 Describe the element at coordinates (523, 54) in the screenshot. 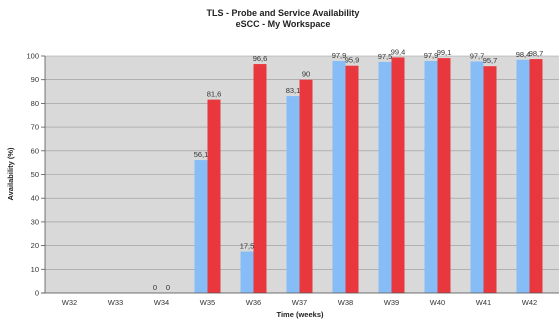

I see `data-label: 98,4` at that location.